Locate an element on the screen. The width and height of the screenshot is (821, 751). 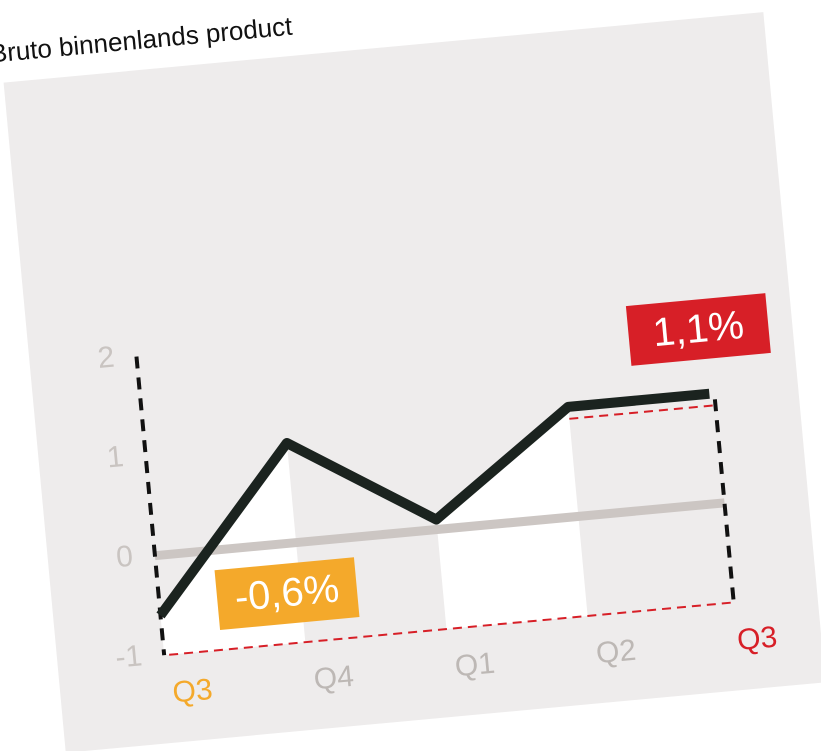
drop-line is located at coordinates (724, 501).